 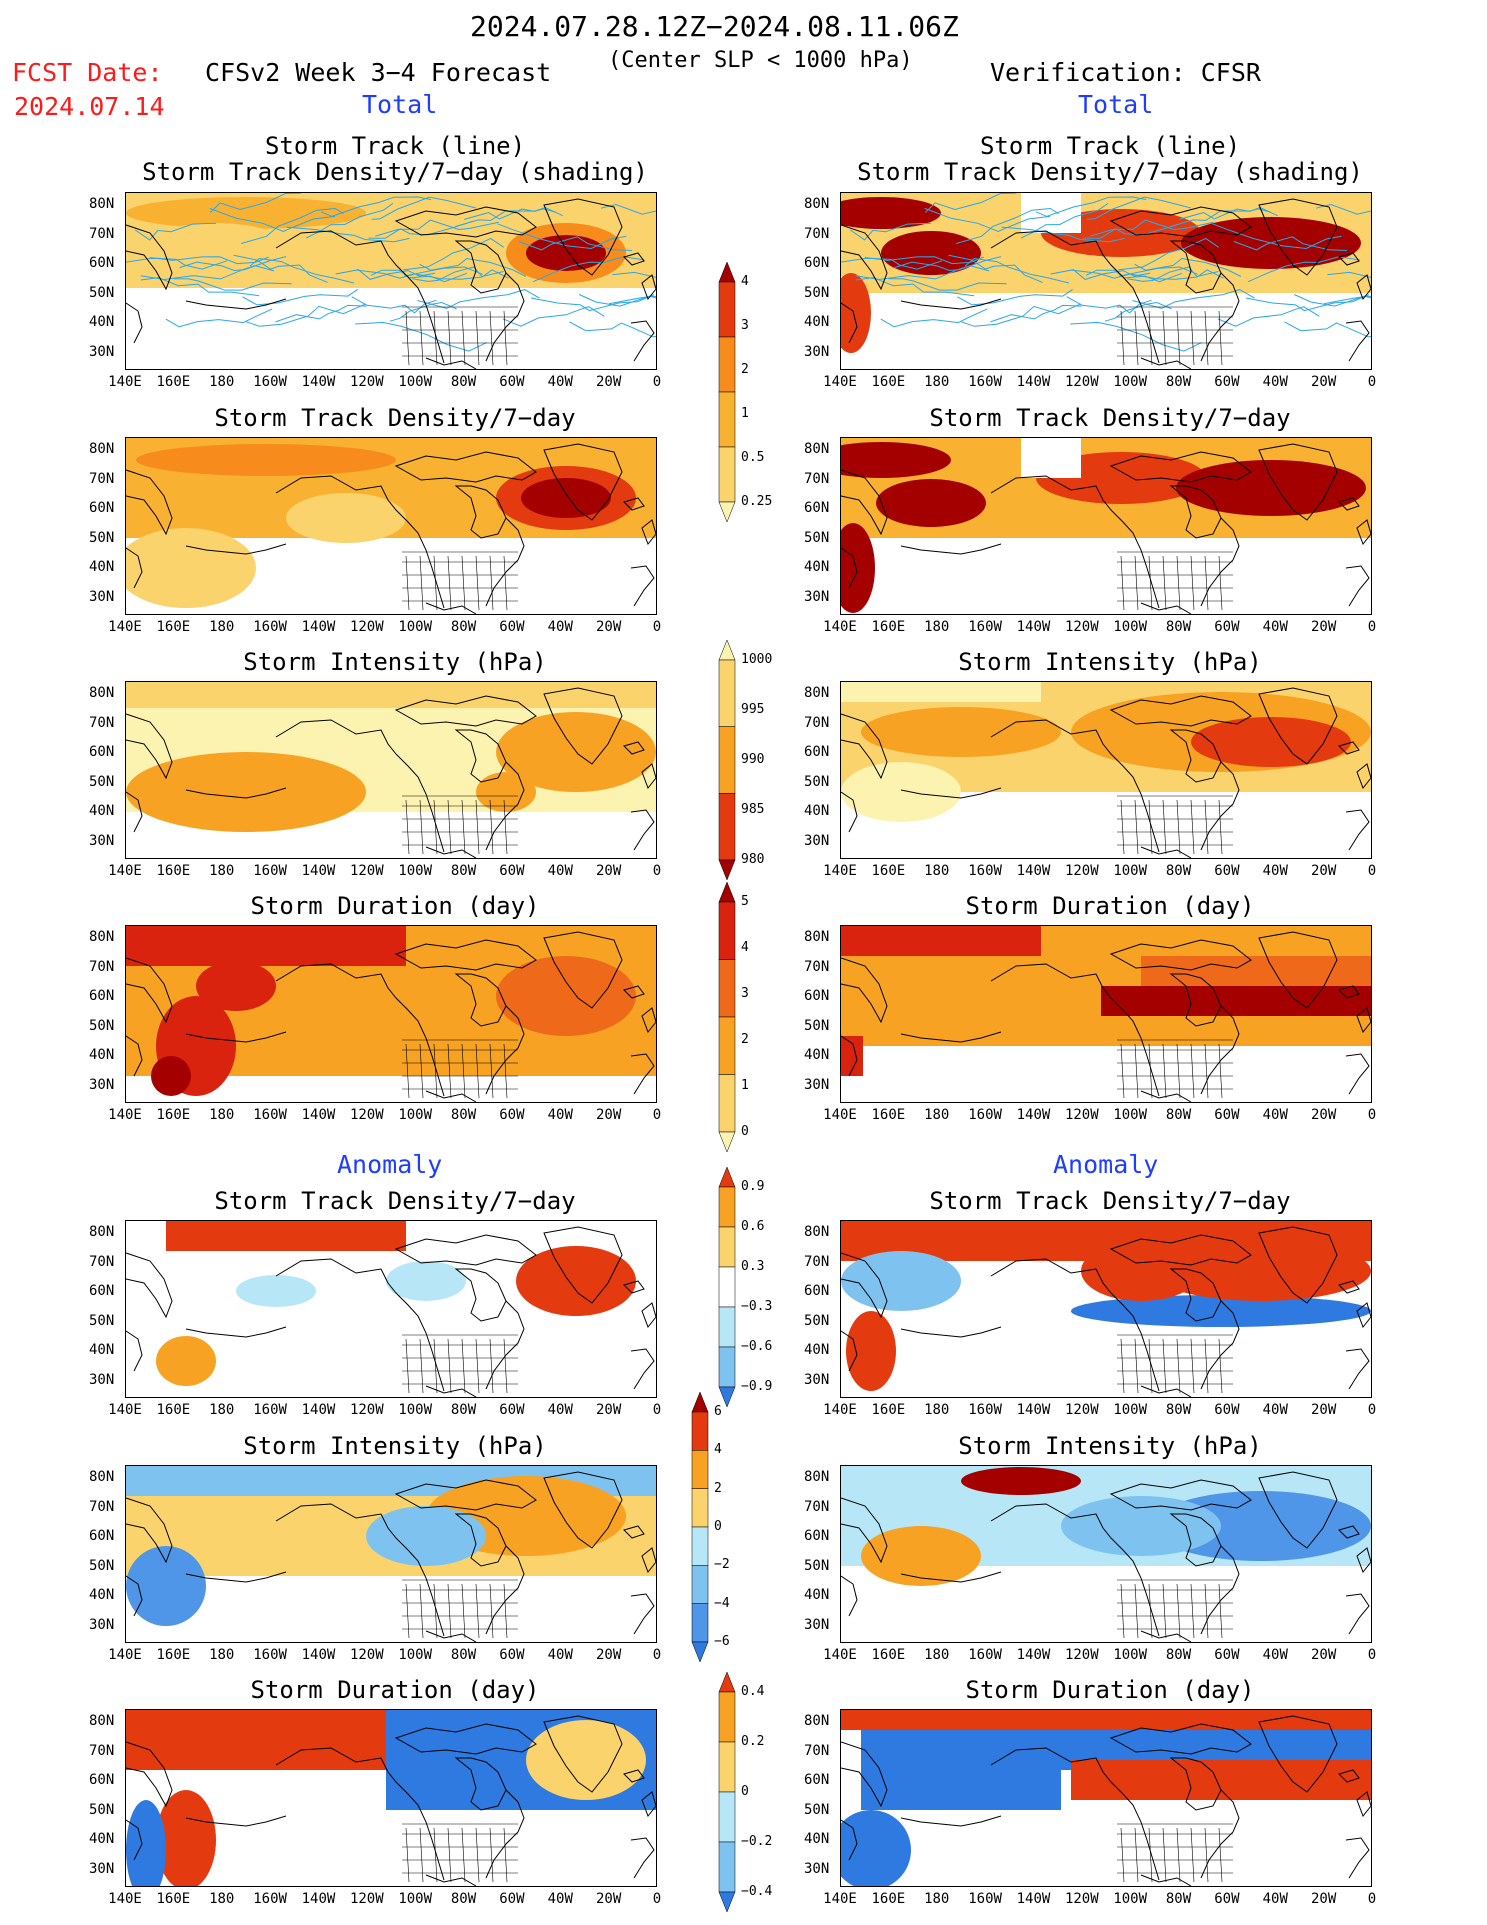 What do you see at coordinates (1110, 172) in the screenshot?
I see `panel-title-track-shading-right: Storm Track Density/7−day (shading)` at bounding box center [1110, 172].